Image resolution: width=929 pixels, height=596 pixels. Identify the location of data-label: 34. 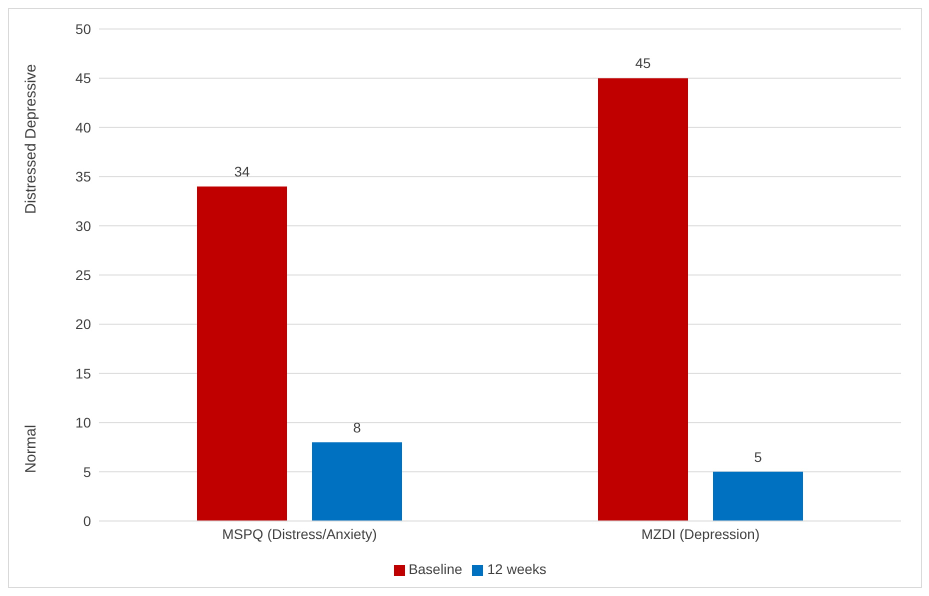
(242, 171).